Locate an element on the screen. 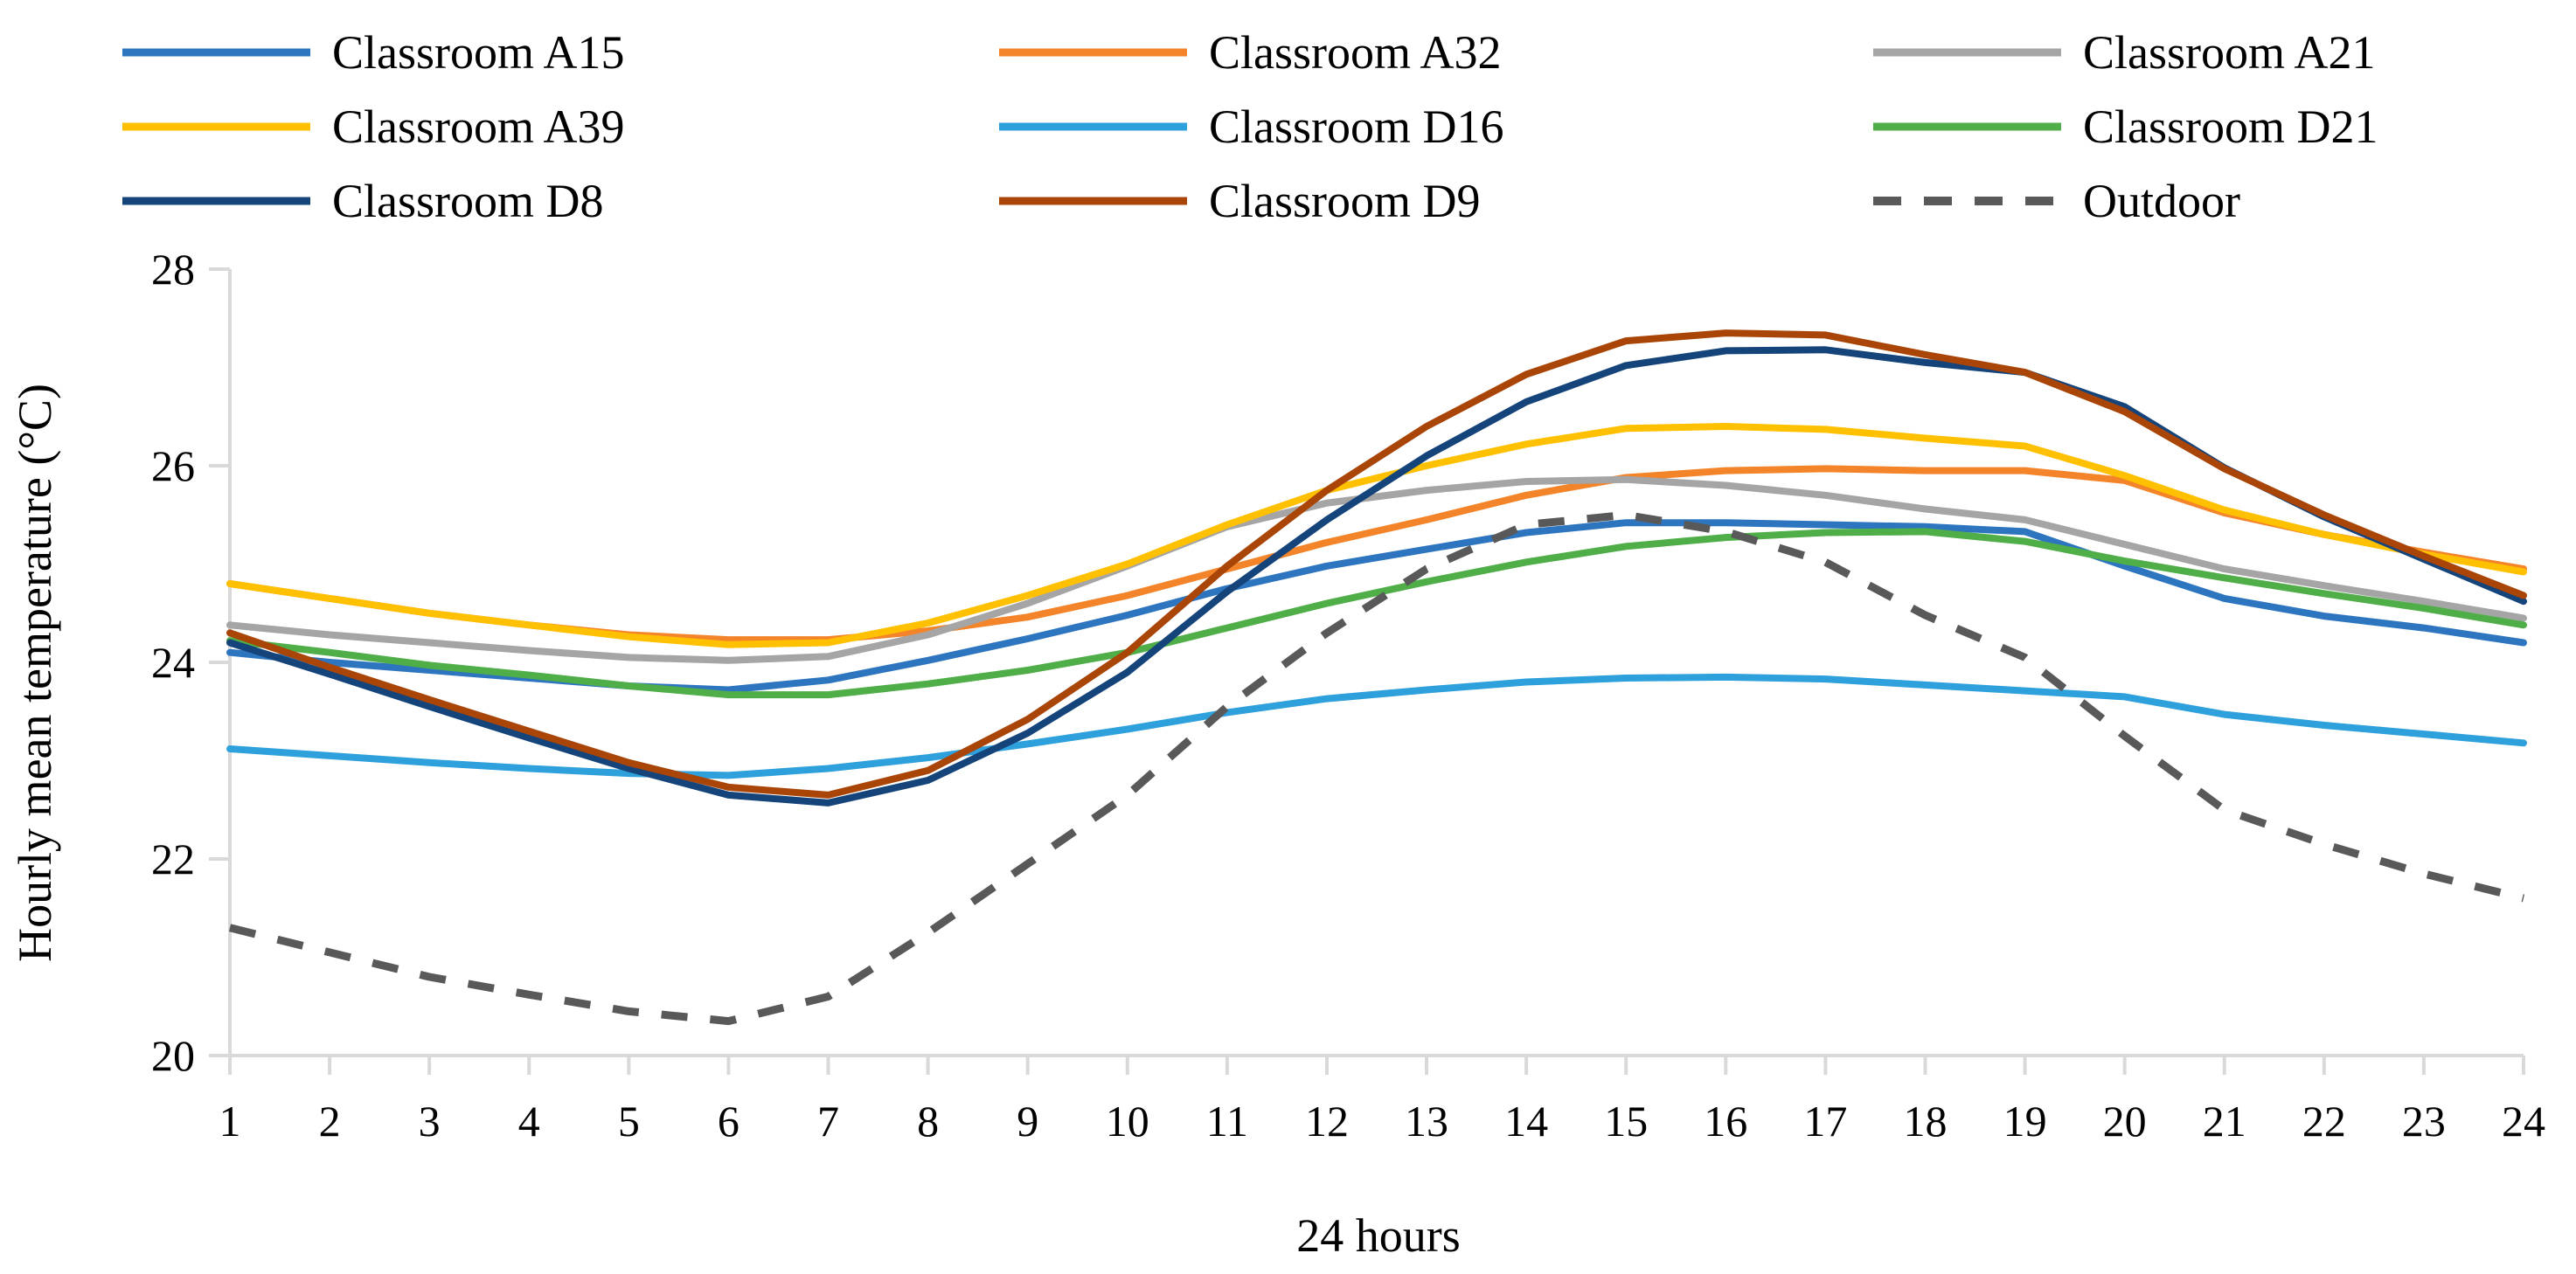  x-tick-label: 17 is located at coordinates (1825, 1121).